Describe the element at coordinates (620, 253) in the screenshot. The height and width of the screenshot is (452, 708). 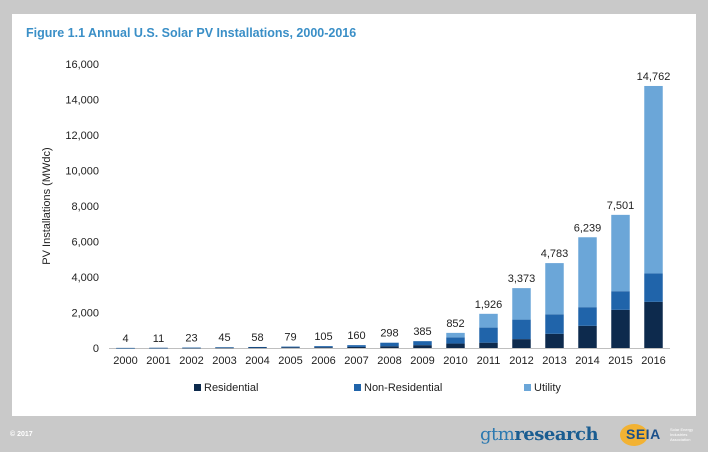
I see `bar-utility-2015` at that location.